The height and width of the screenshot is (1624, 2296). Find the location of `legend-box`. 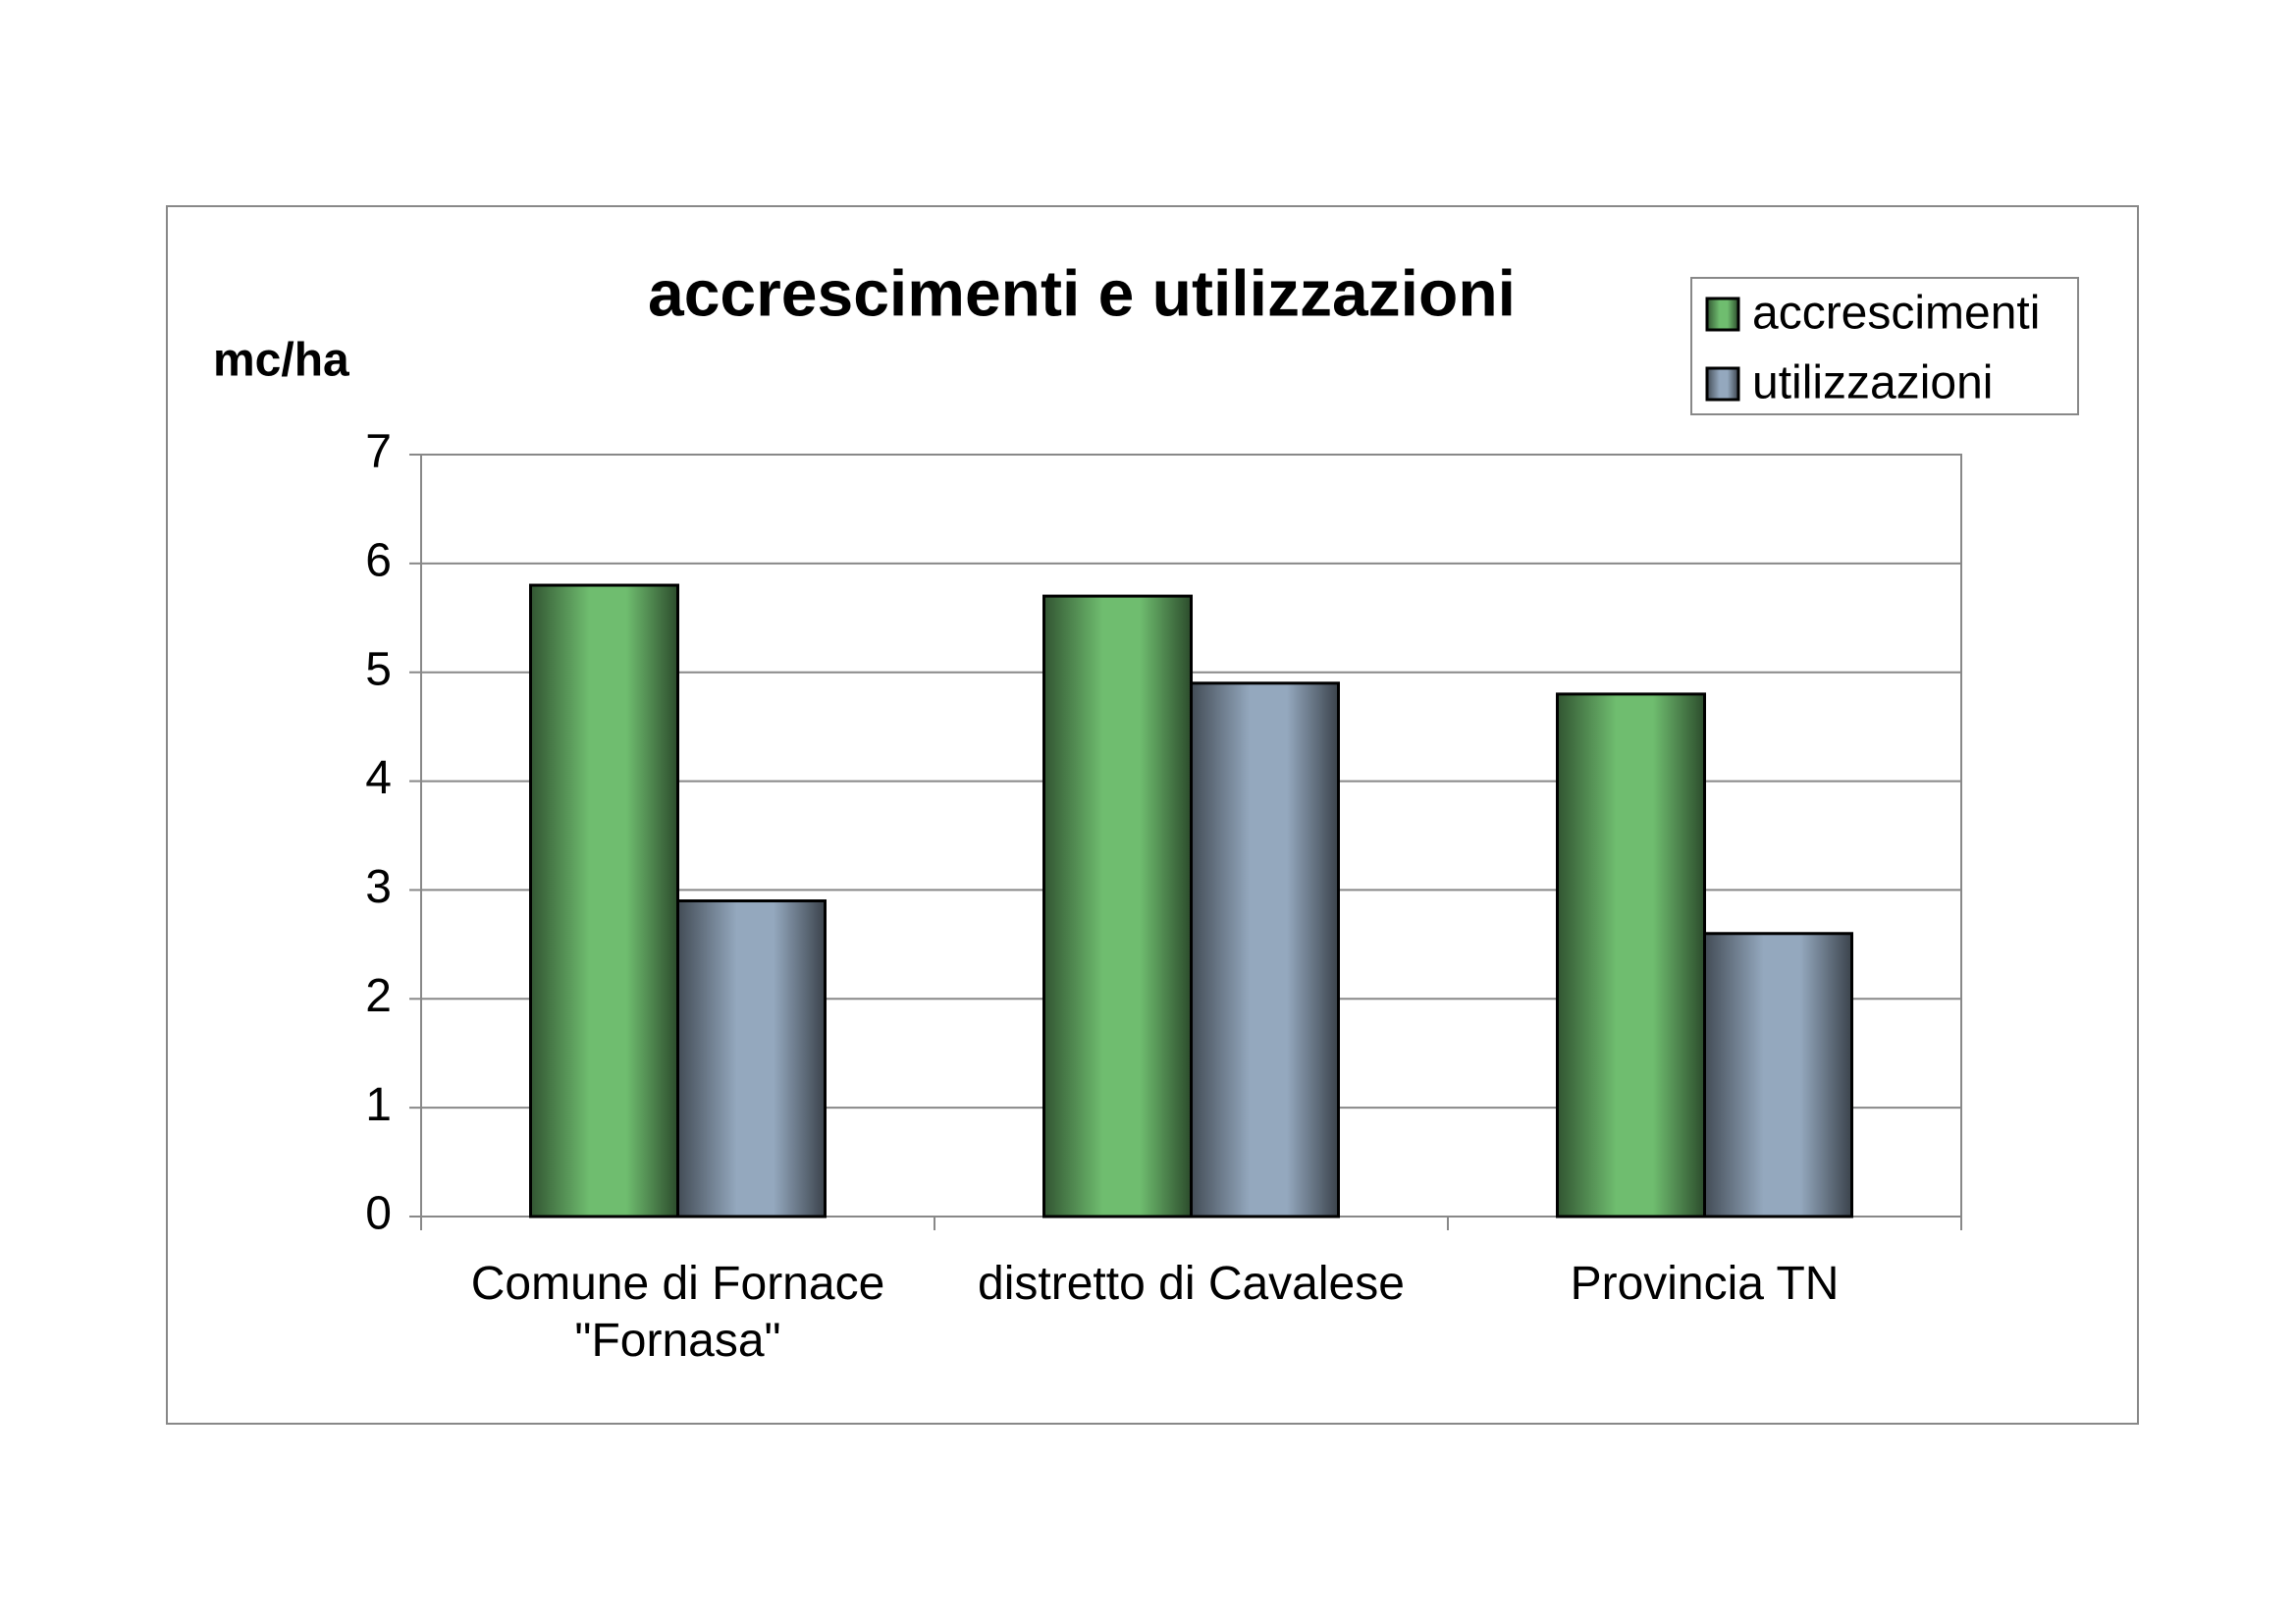

legend-box is located at coordinates (1884, 346).